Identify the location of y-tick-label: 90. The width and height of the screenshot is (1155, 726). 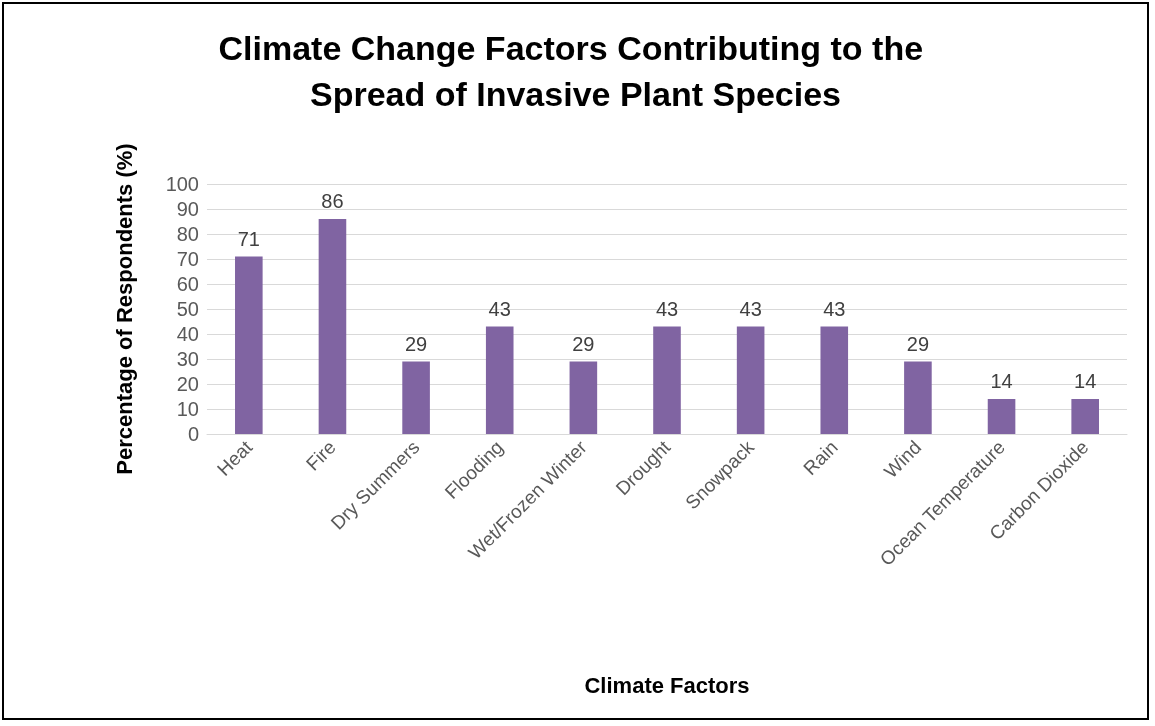
(187, 209).